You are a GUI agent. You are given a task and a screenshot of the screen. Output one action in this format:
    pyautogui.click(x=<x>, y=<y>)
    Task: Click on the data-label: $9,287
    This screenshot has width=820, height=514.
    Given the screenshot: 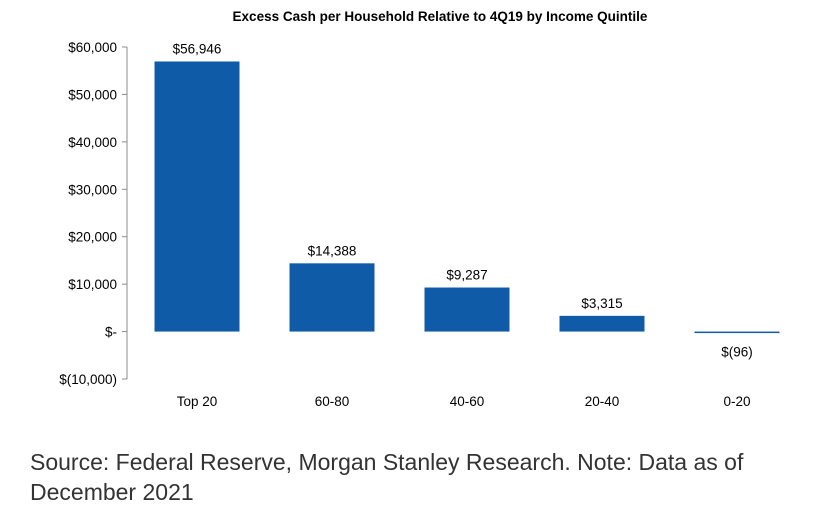 What is the action you would take?
    pyautogui.click(x=466, y=275)
    